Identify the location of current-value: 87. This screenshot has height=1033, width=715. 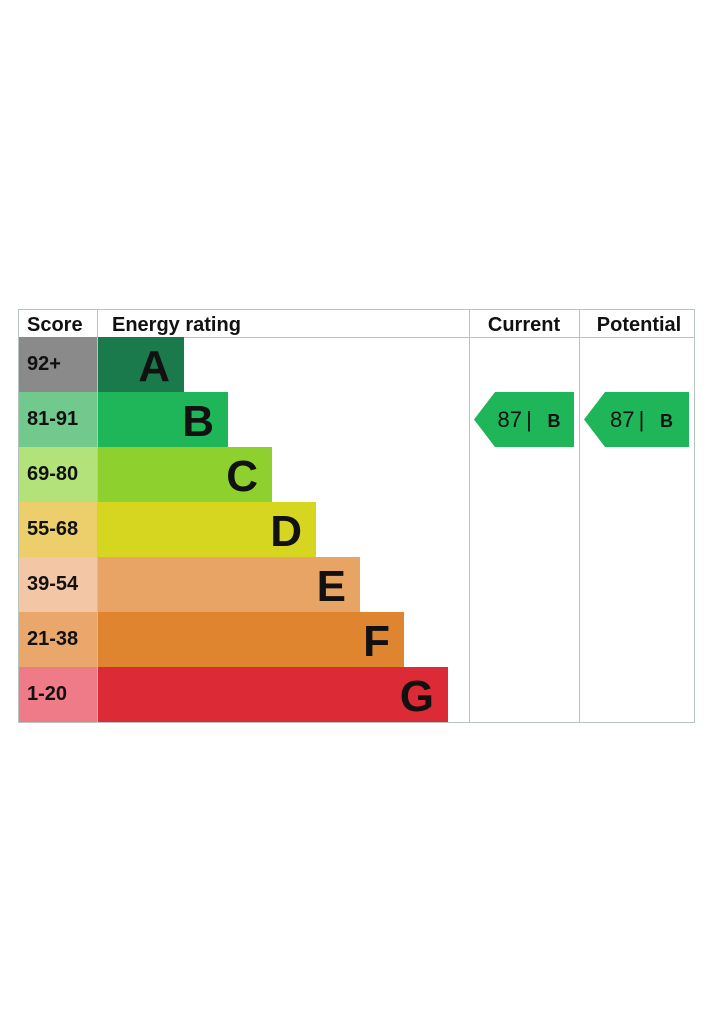
(510, 419).